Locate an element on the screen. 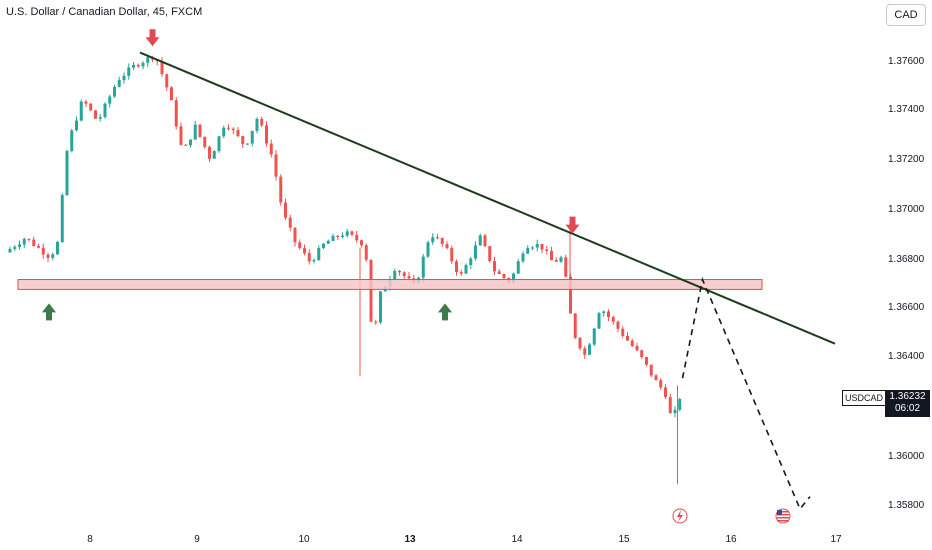 The image size is (932, 550). y-tick-label: 1.36600 is located at coordinates (906, 307).